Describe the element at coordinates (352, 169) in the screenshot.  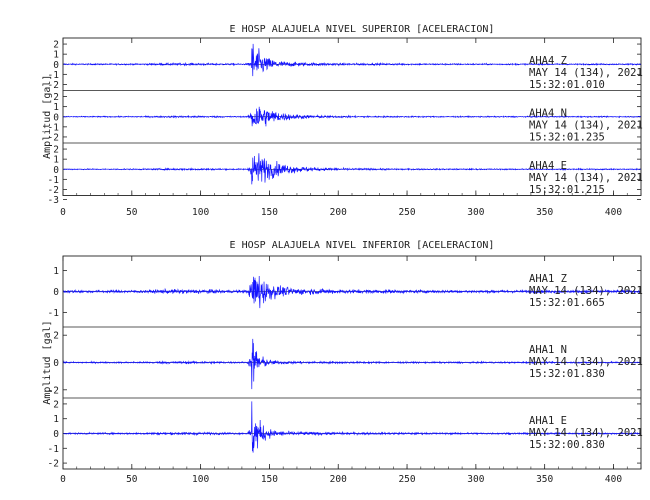
I see `waveform-aha4-e` at that location.